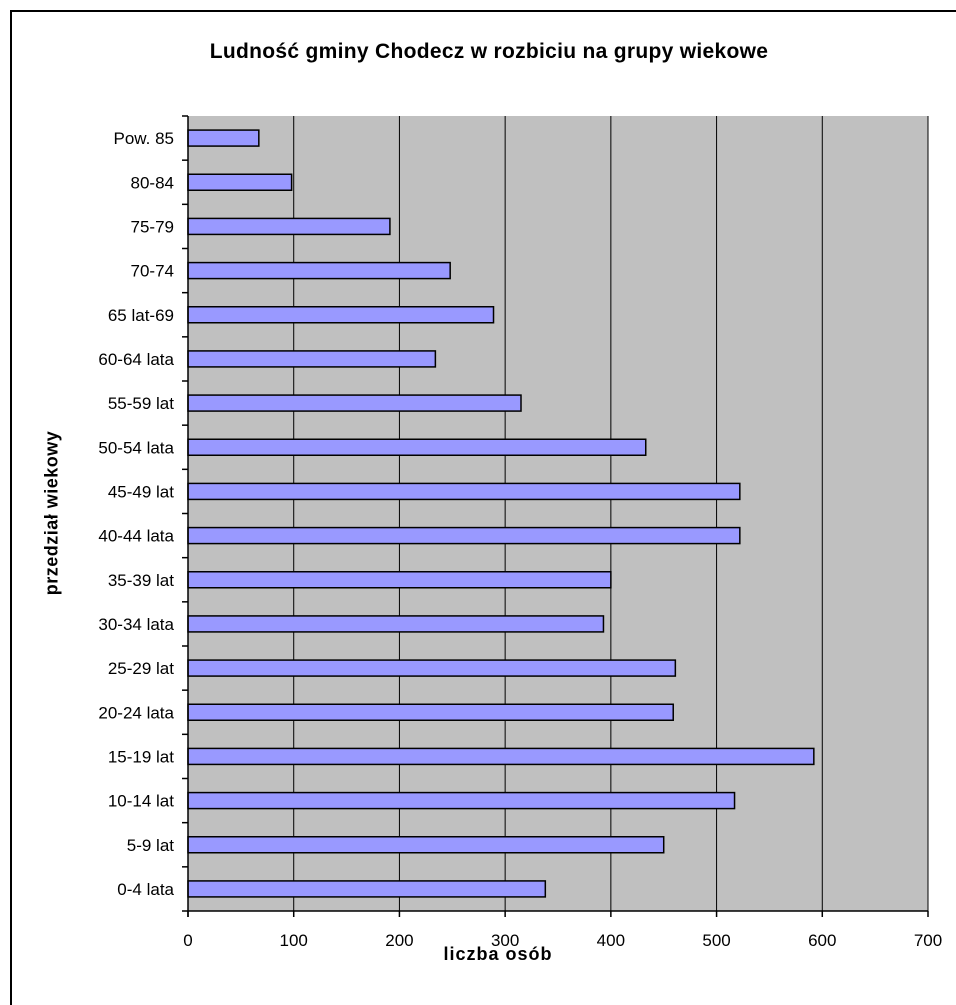 This screenshot has width=956, height=1005. I want to click on y-tick-label: 0-4 lata, so click(145, 889).